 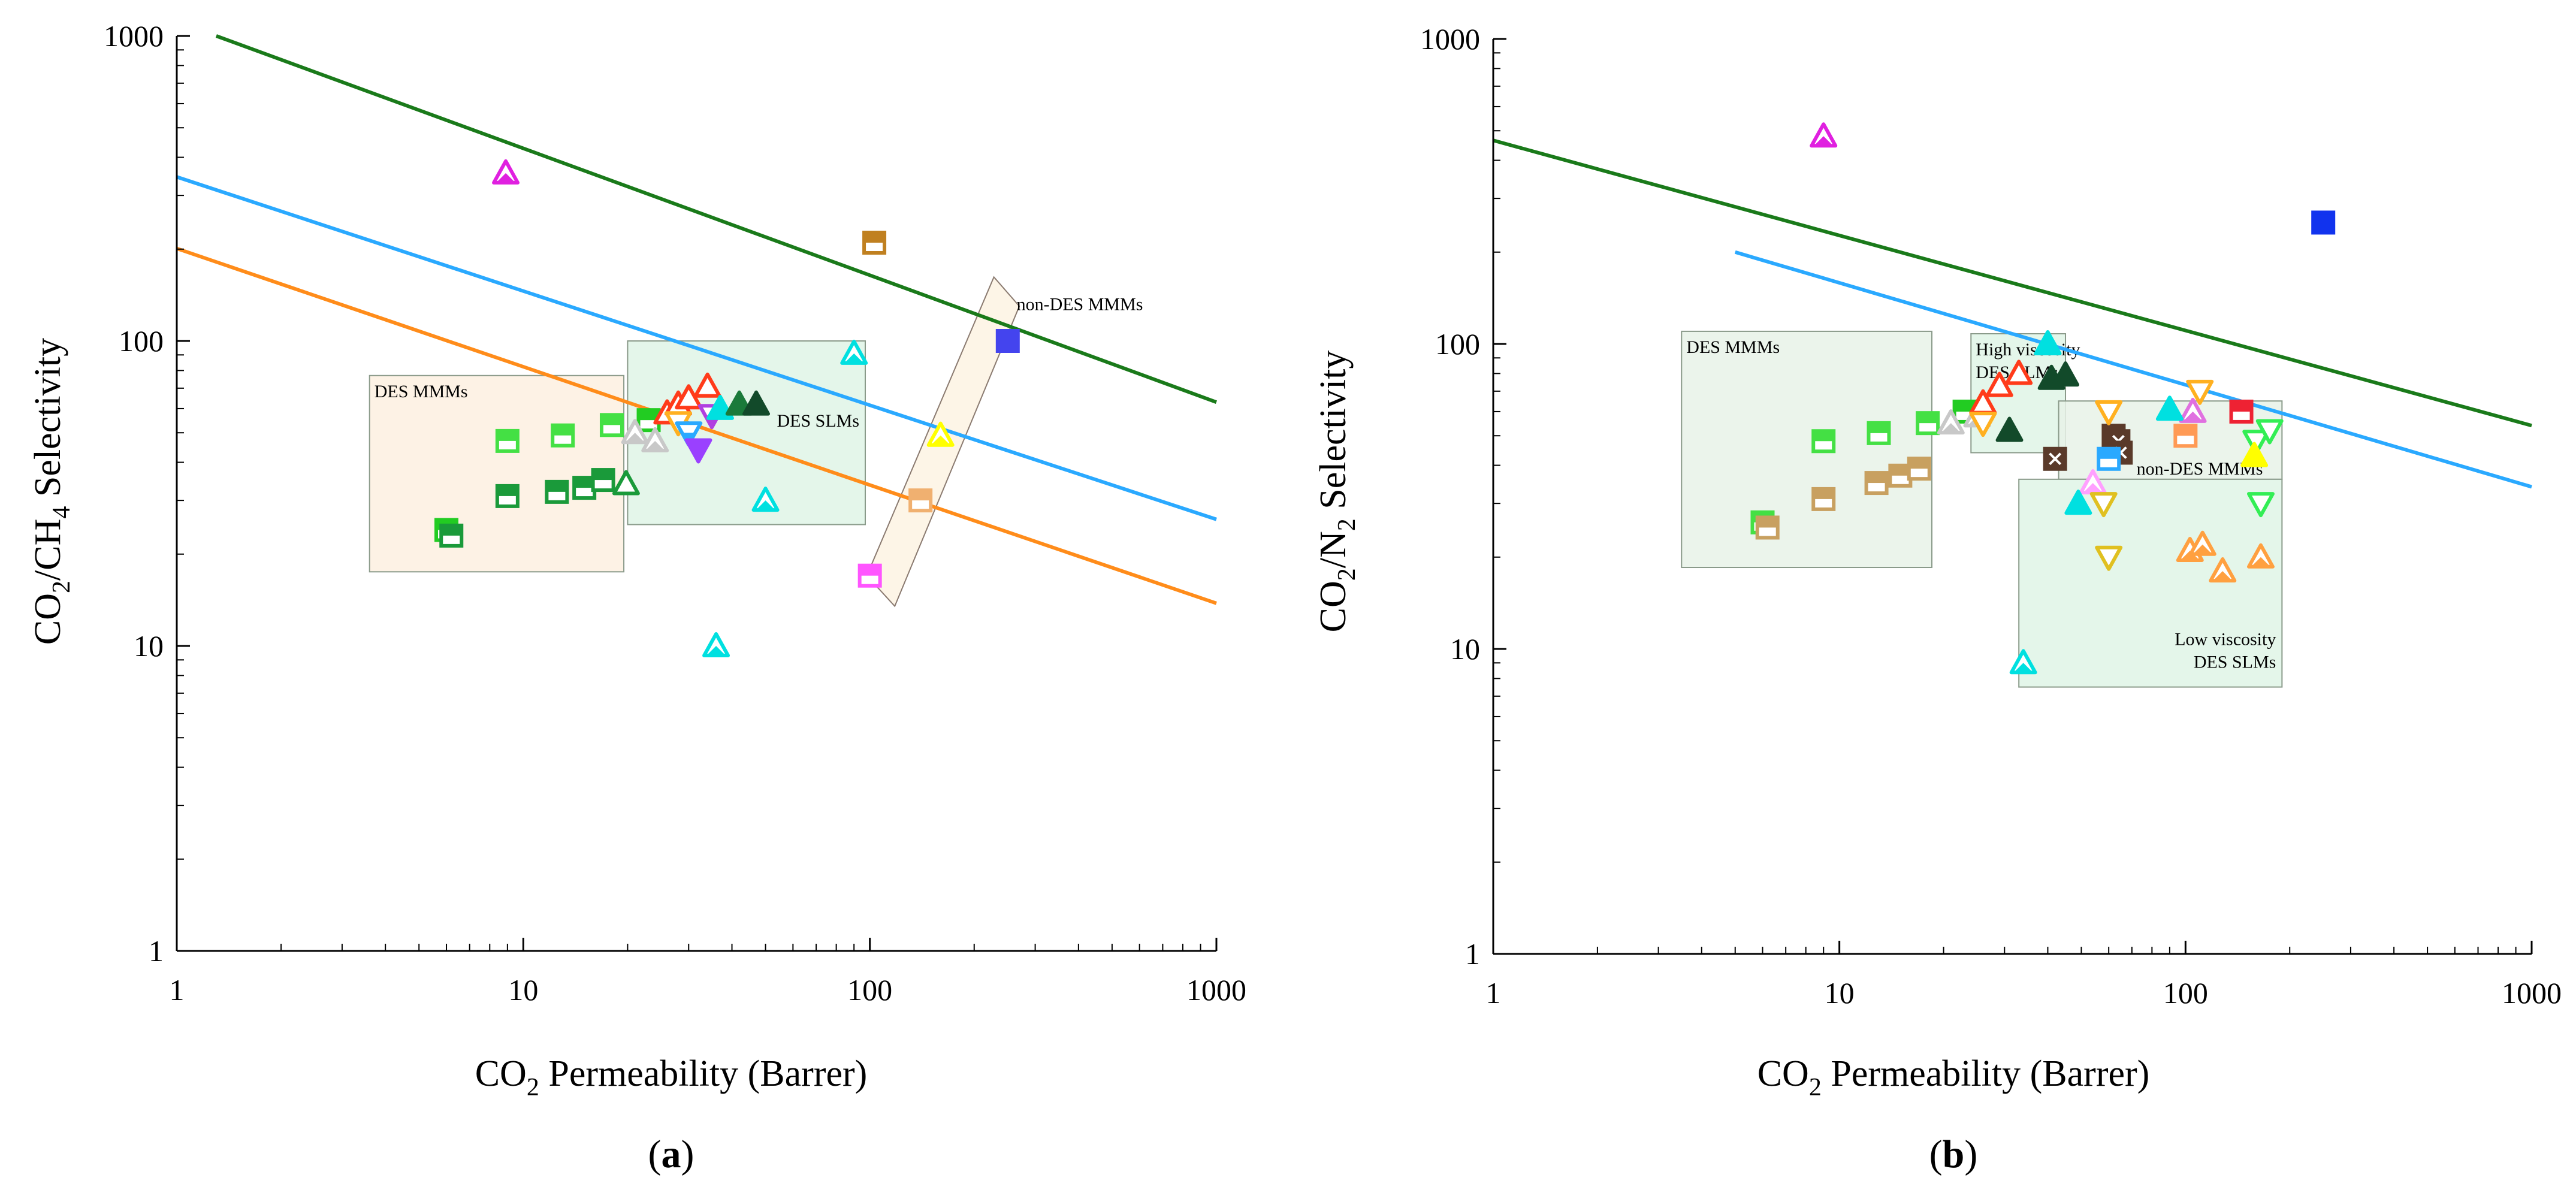 What do you see at coordinates (1954, 1154) in the screenshot?
I see `panel-b-caption: (b)` at bounding box center [1954, 1154].